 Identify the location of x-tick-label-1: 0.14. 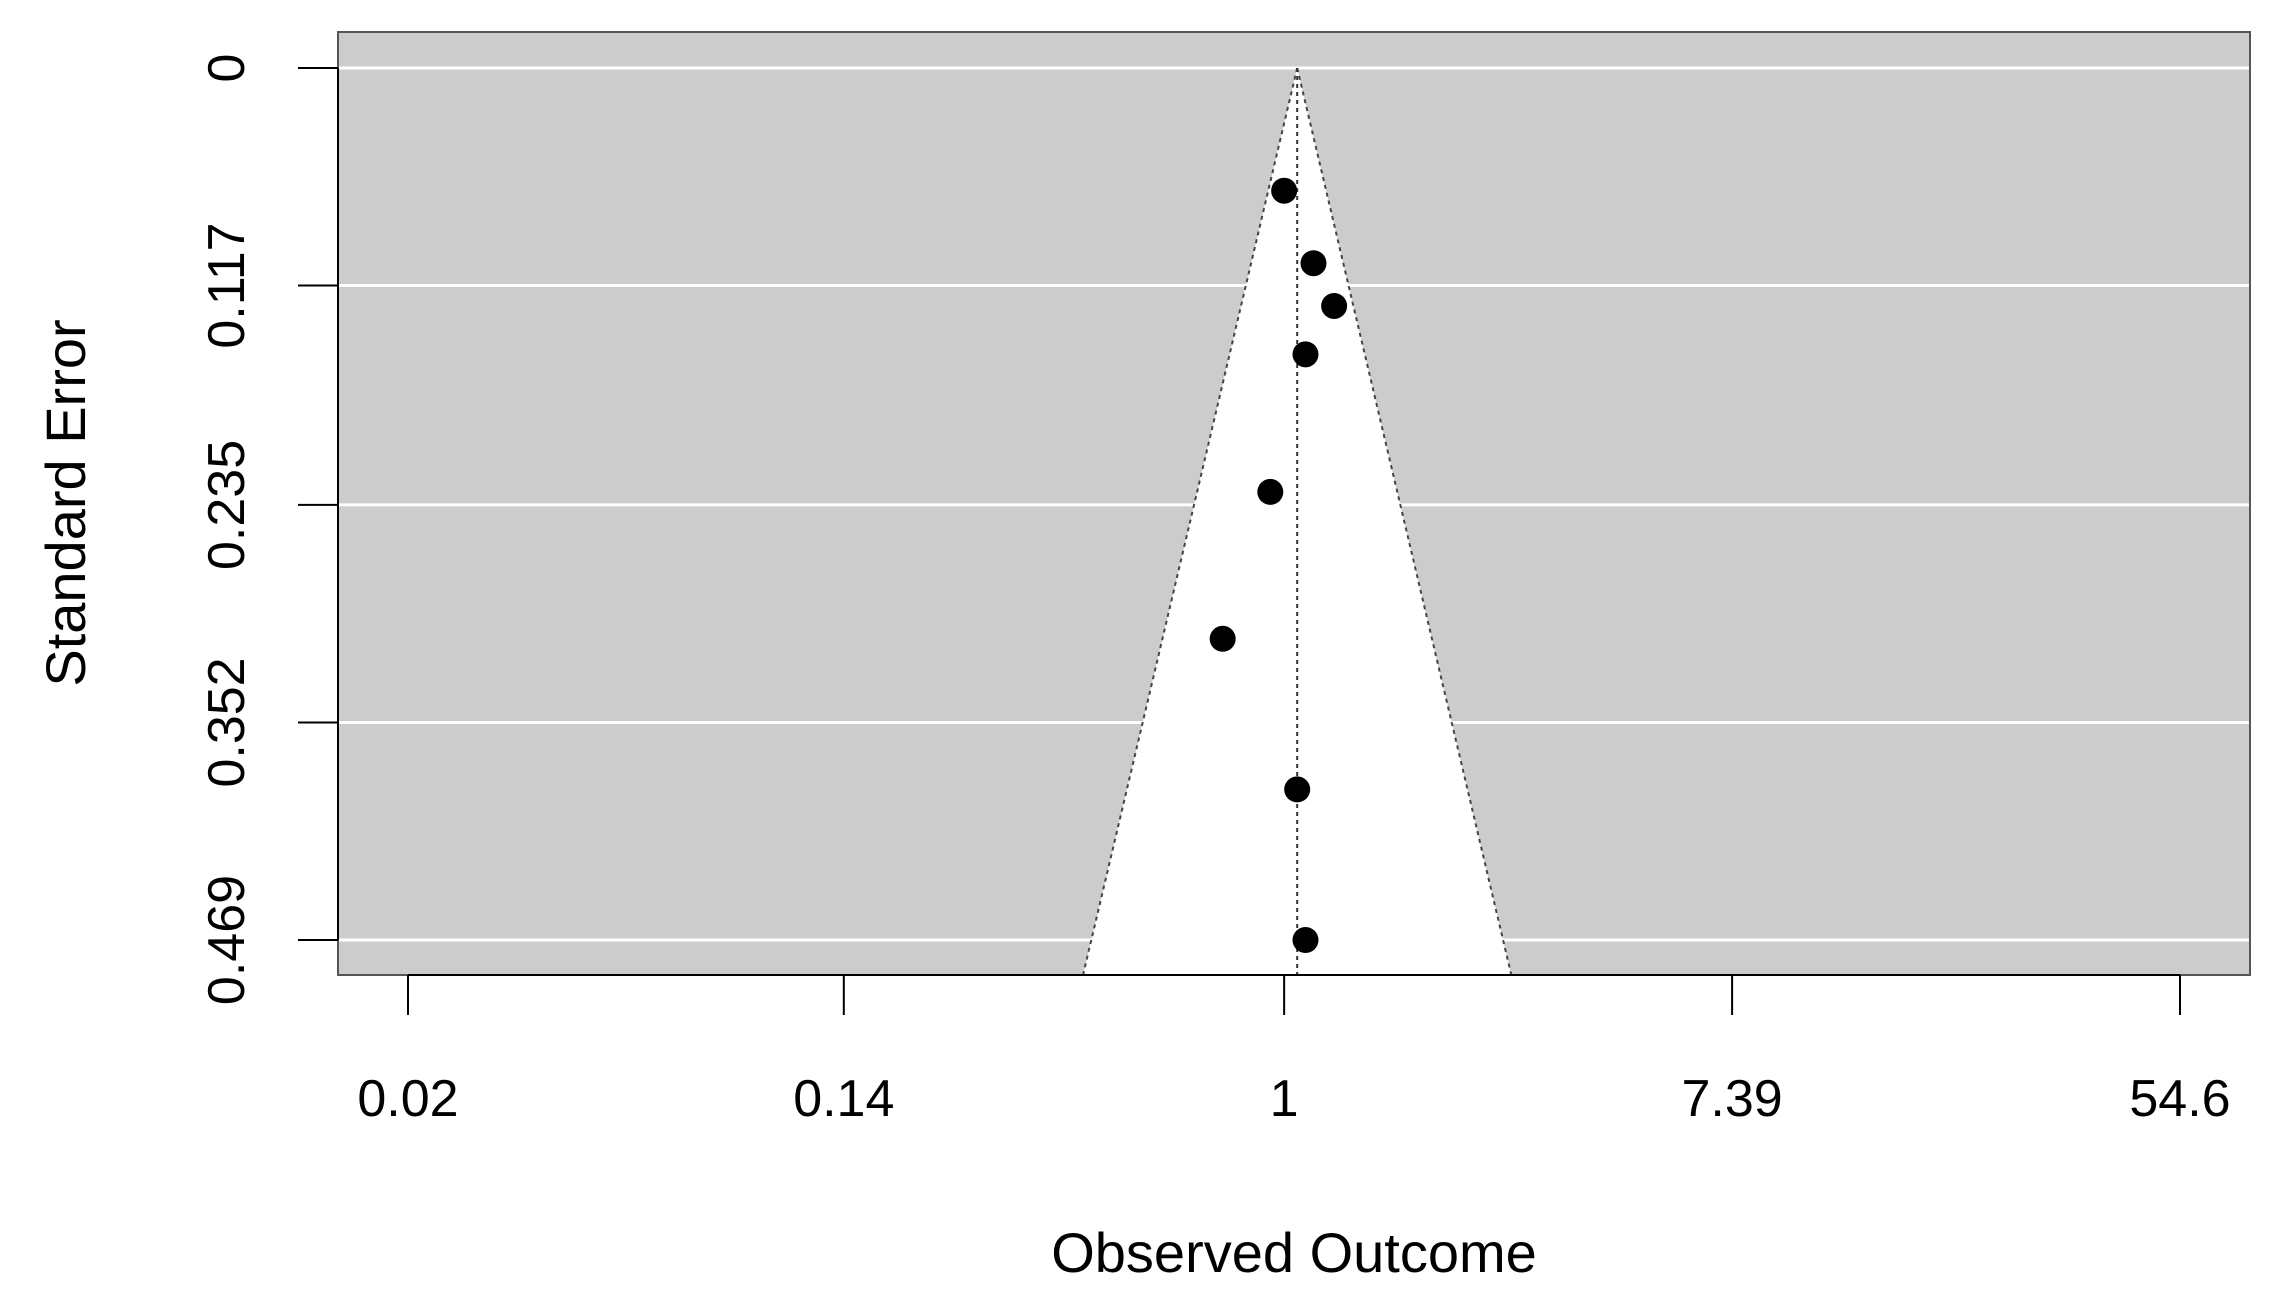
(843, 1099).